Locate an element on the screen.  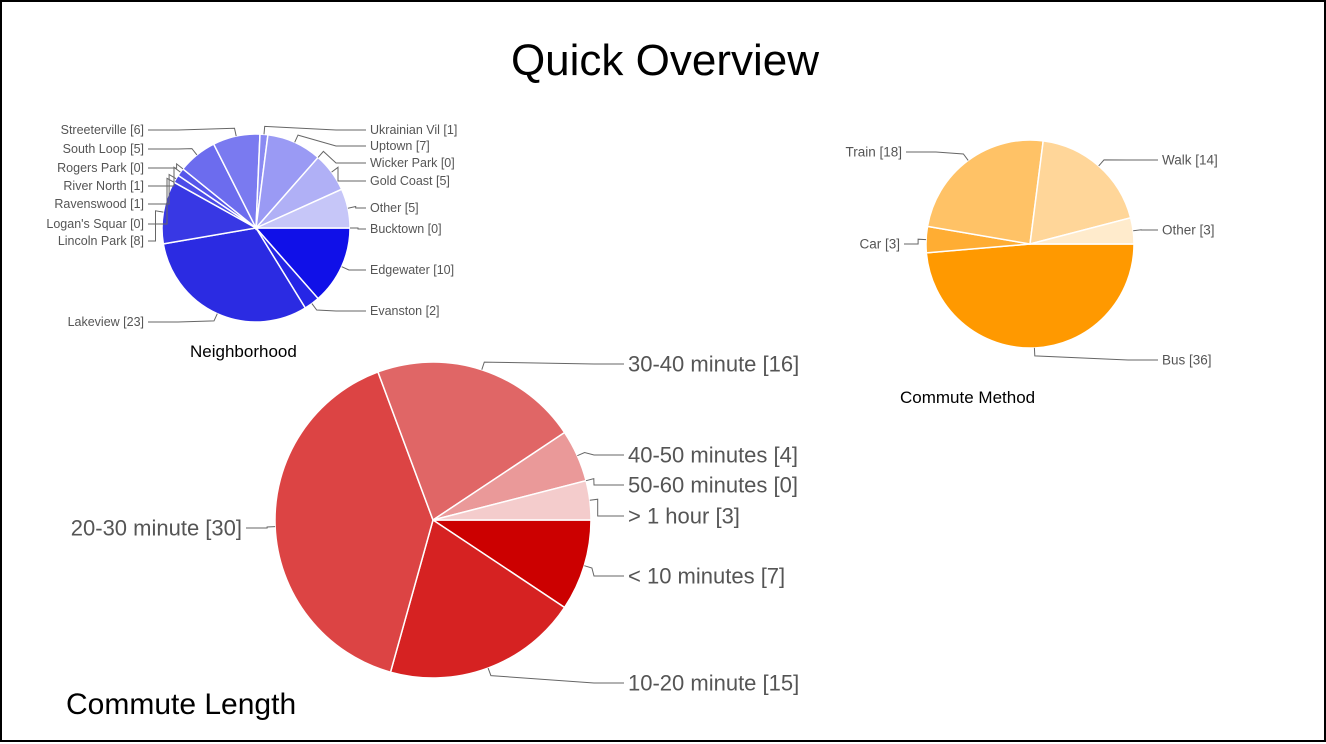
neighborhood-slice-streeterville-label: Streeterville [6] is located at coordinates (102, 130).